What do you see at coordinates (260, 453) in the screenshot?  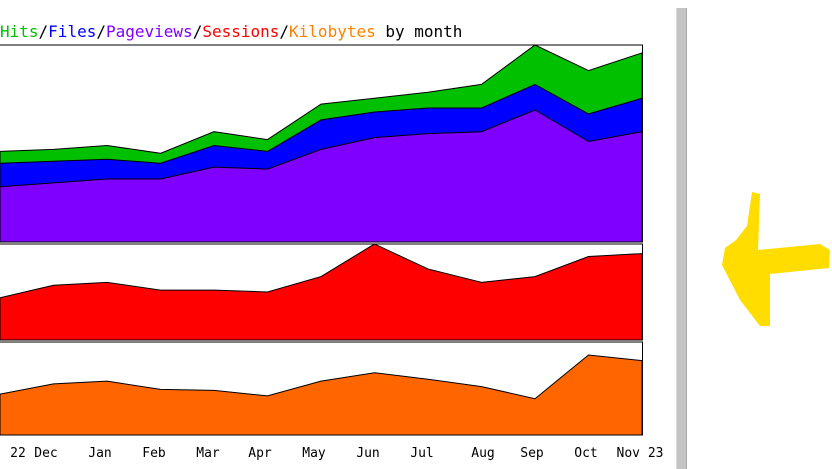 I see `x-tick-label: Apr` at bounding box center [260, 453].